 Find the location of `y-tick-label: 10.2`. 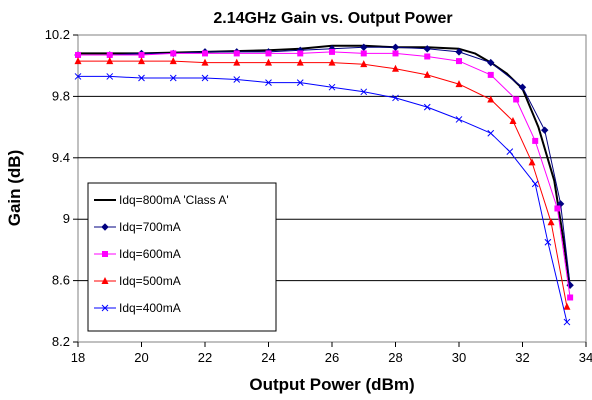

y-tick-label: 10.2 is located at coordinates (57, 34).